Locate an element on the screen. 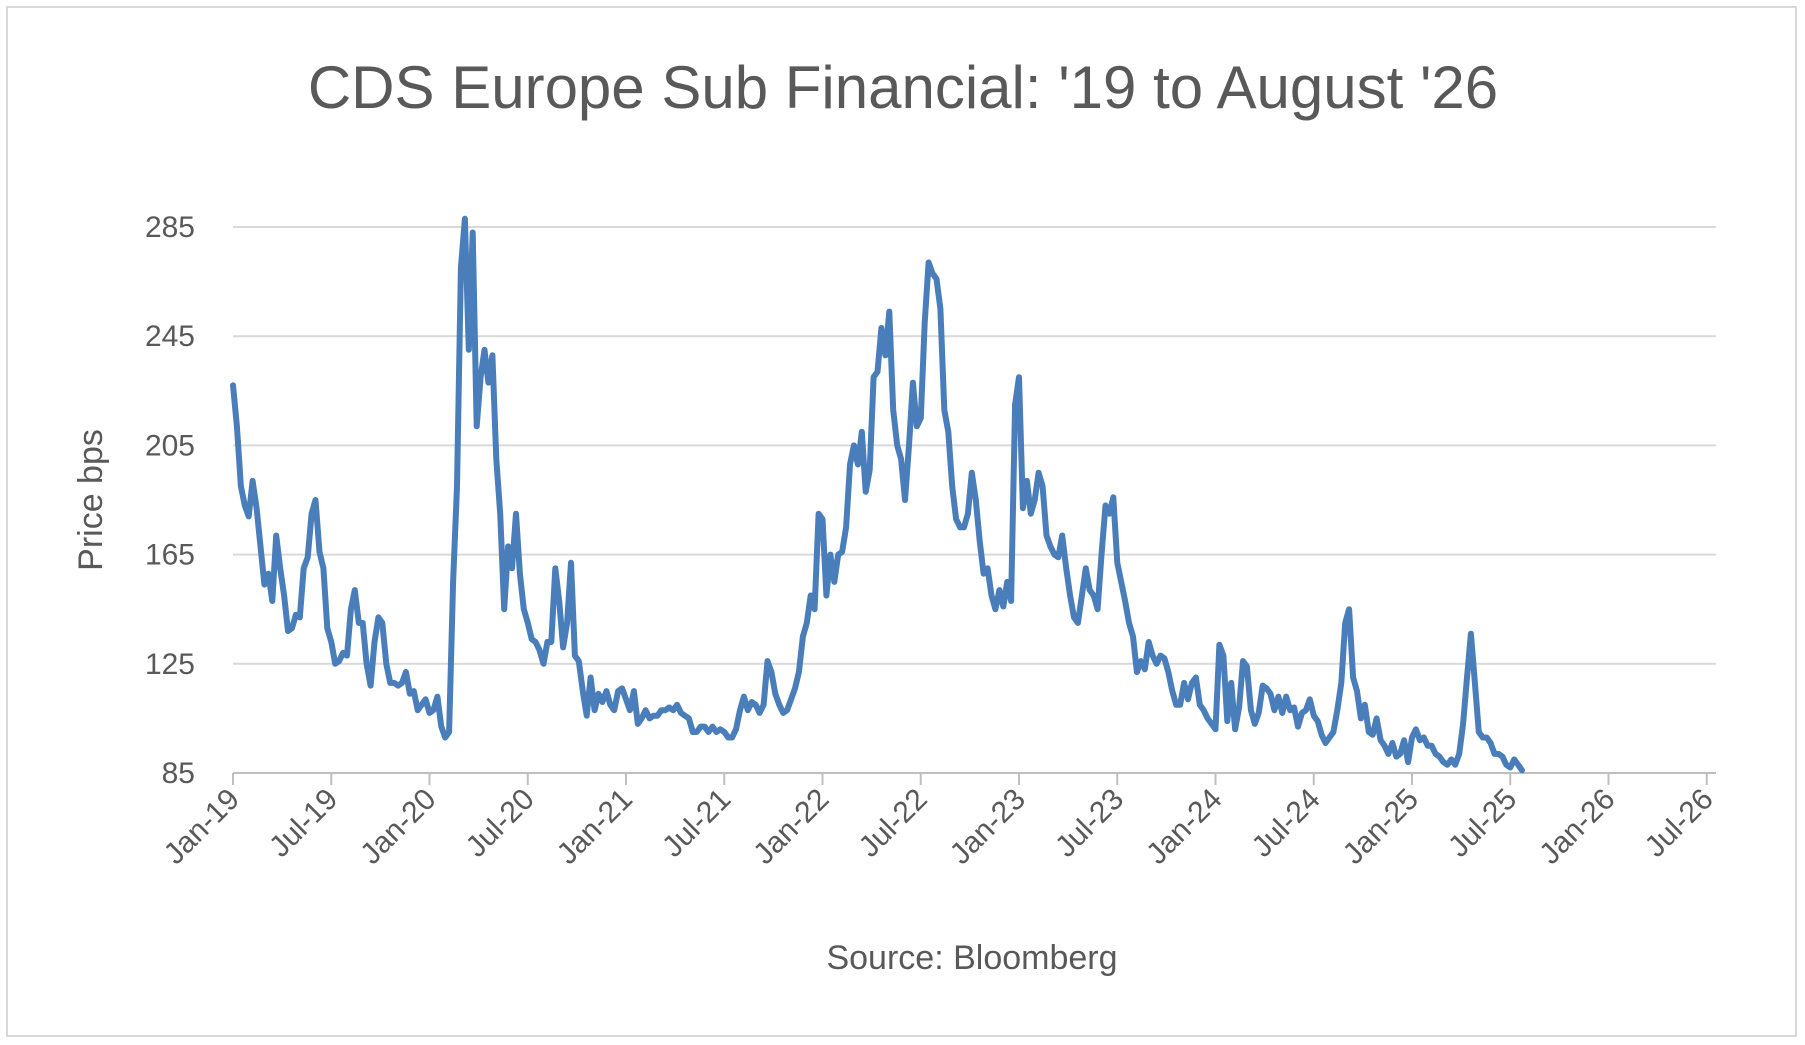 The width and height of the screenshot is (1805, 1045). y-tick-label: 285 is located at coordinates (170, 227).